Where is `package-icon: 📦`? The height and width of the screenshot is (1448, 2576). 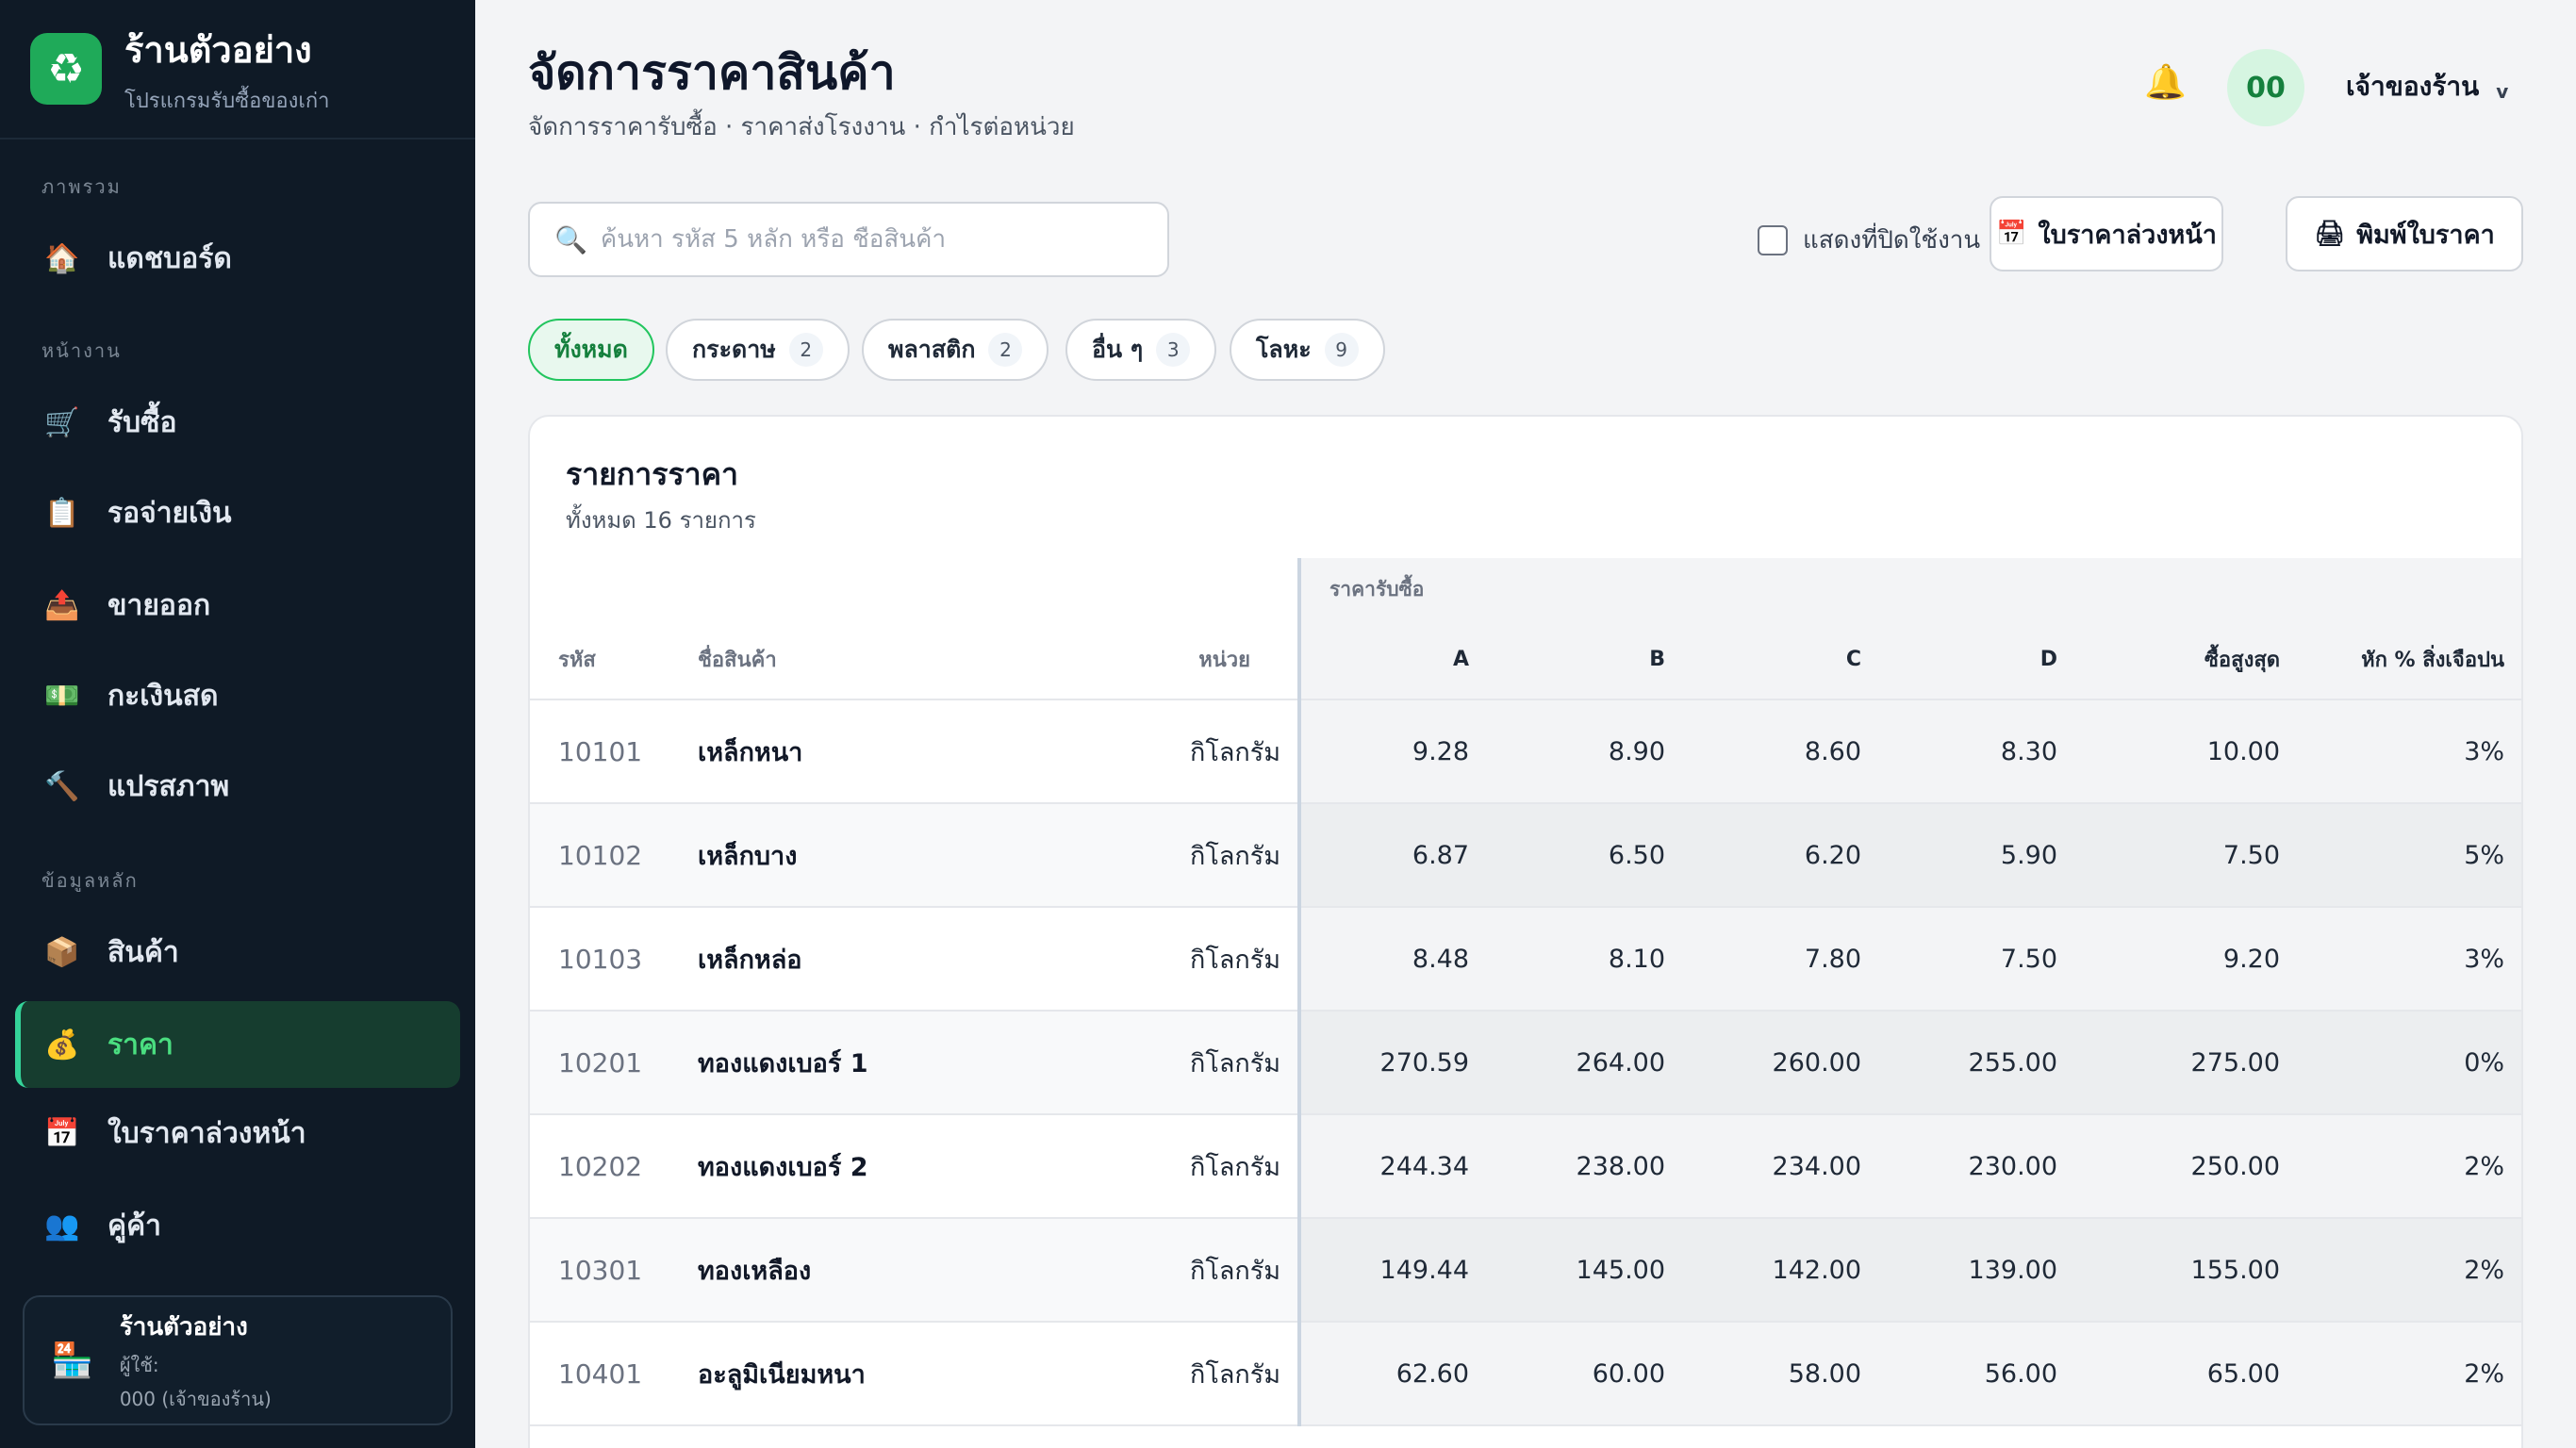
package-icon: 📦 is located at coordinates (62, 952).